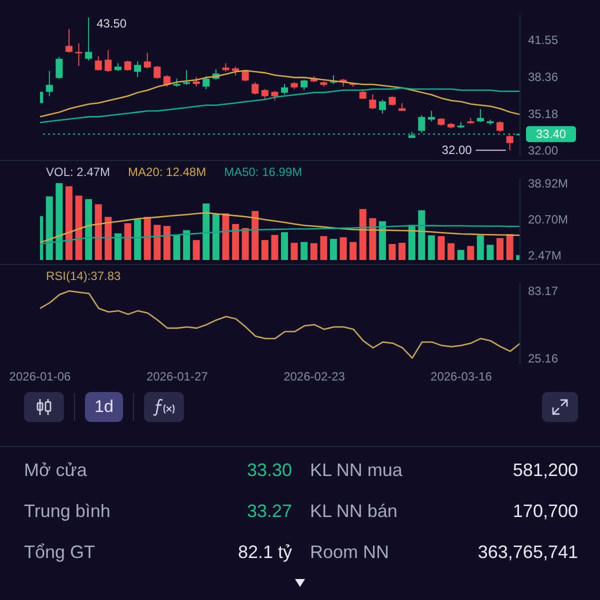 The width and height of the screenshot is (600, 600). I want to click on text: Tổng GT, so click(60, 552).